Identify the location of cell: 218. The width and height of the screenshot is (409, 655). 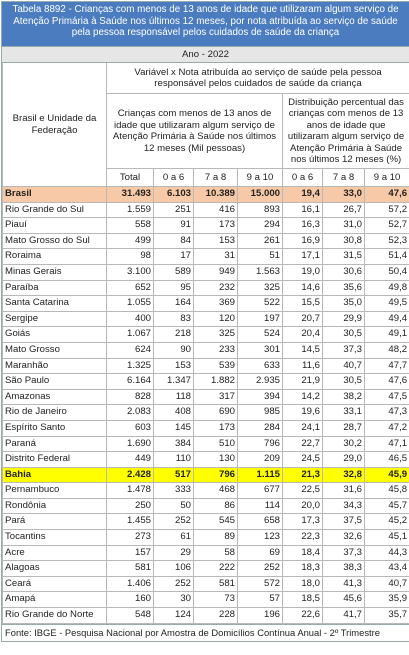
(174, 335).